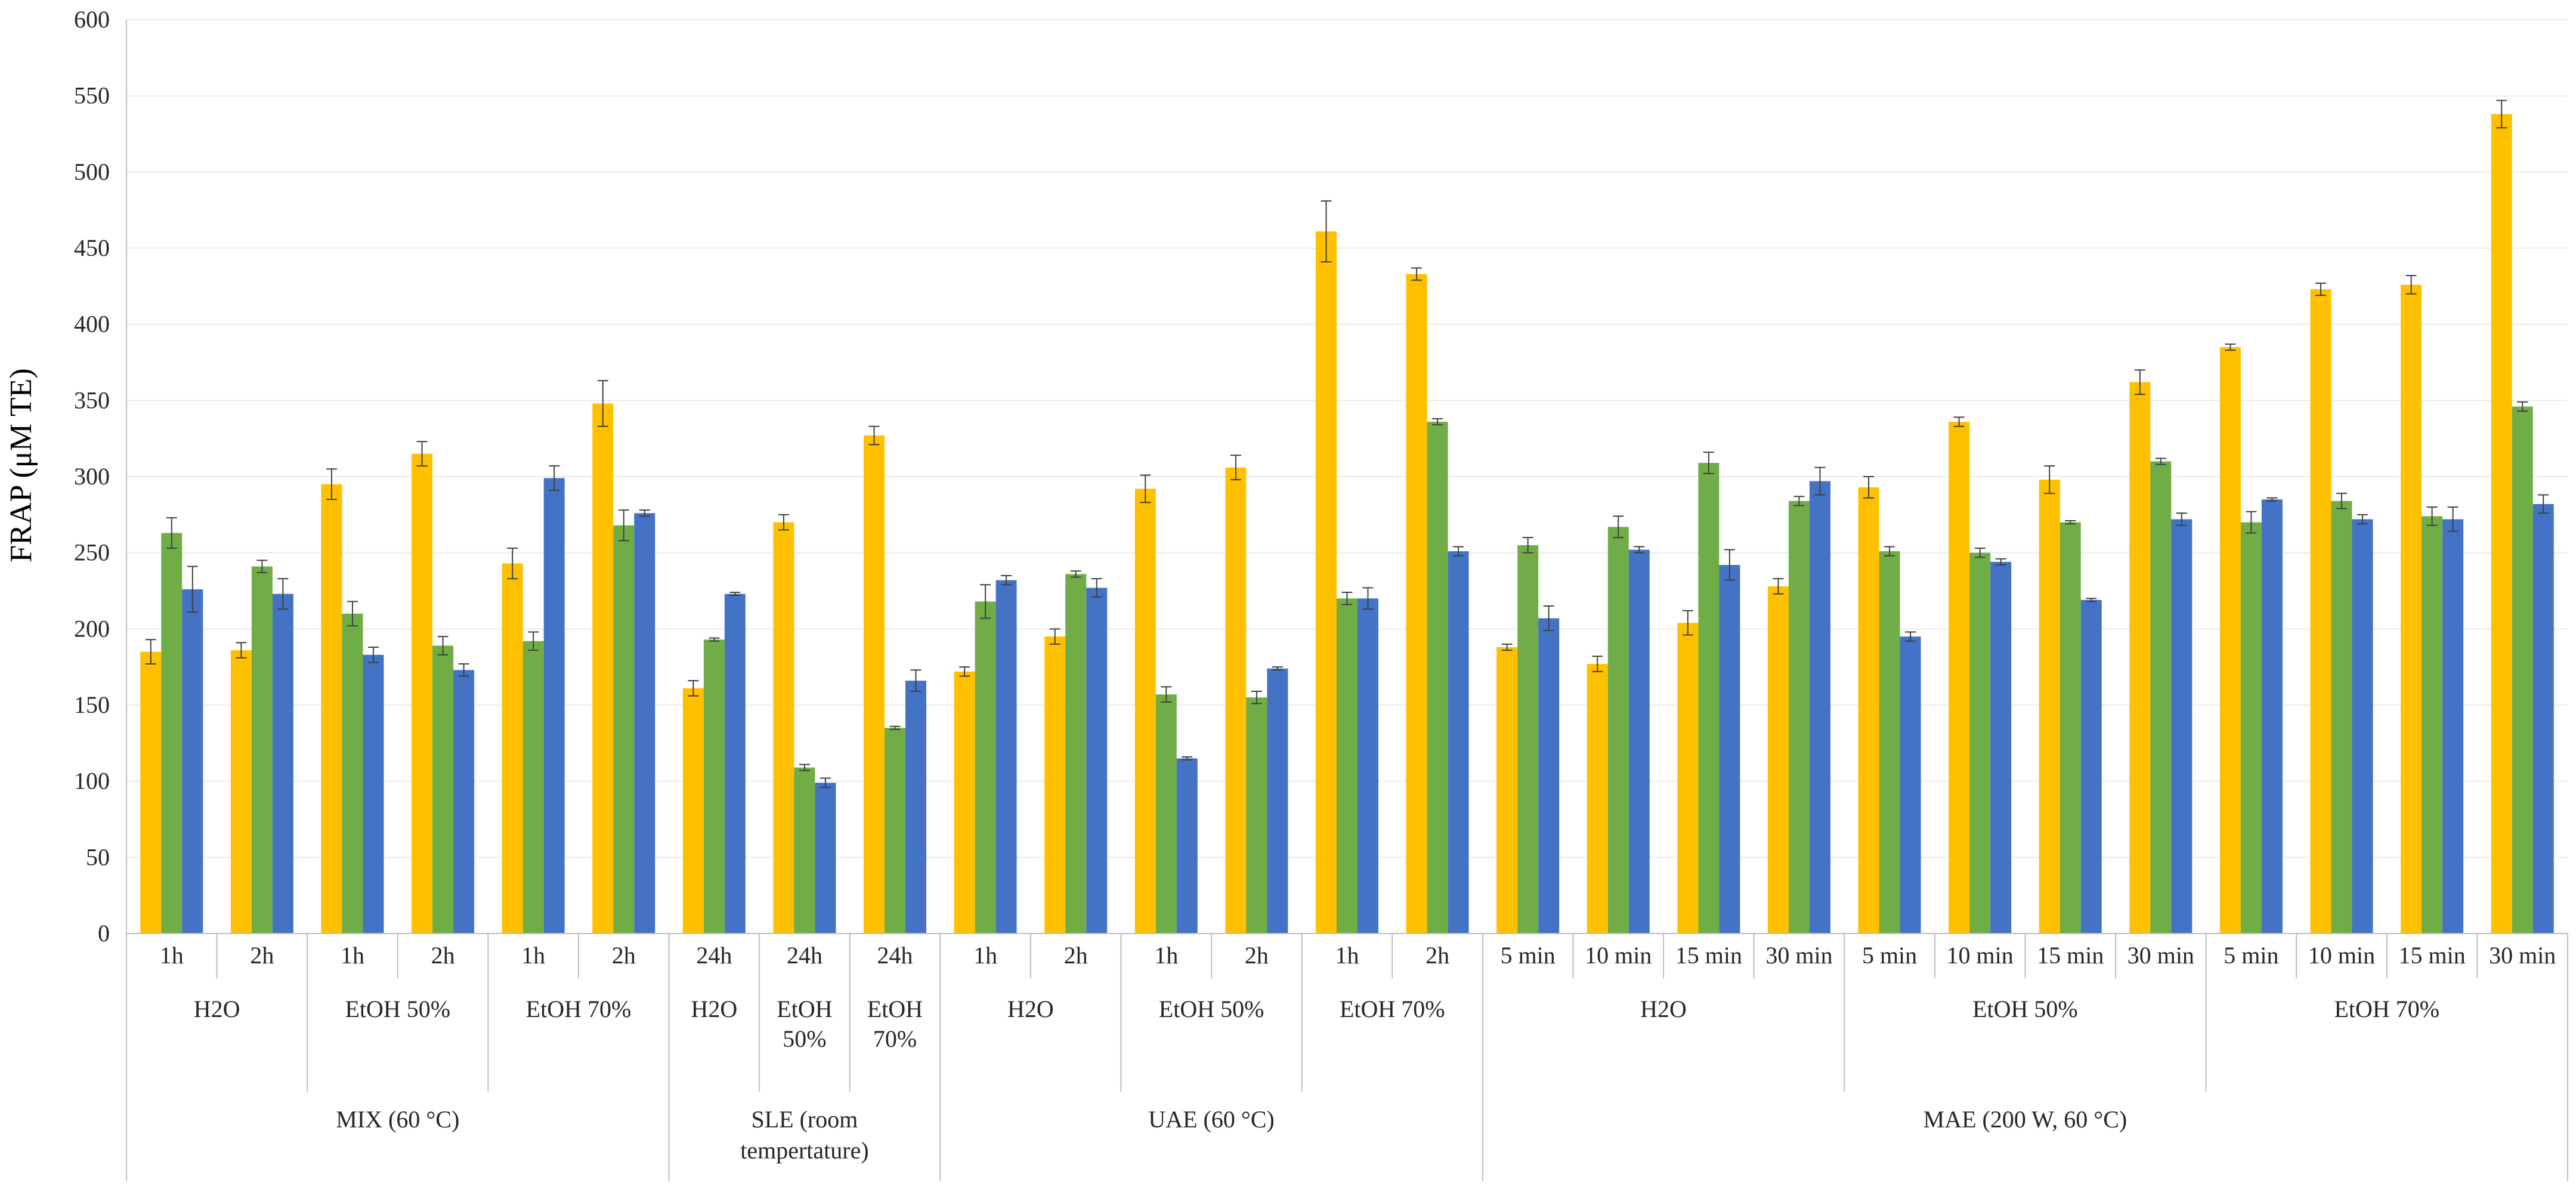 The width and height of the screenshot is (2576, 1193). What do you see at coordinates (92, 781) in the screenshot?
I see `y-tick-label: 100` at bounding box center [92, 781].